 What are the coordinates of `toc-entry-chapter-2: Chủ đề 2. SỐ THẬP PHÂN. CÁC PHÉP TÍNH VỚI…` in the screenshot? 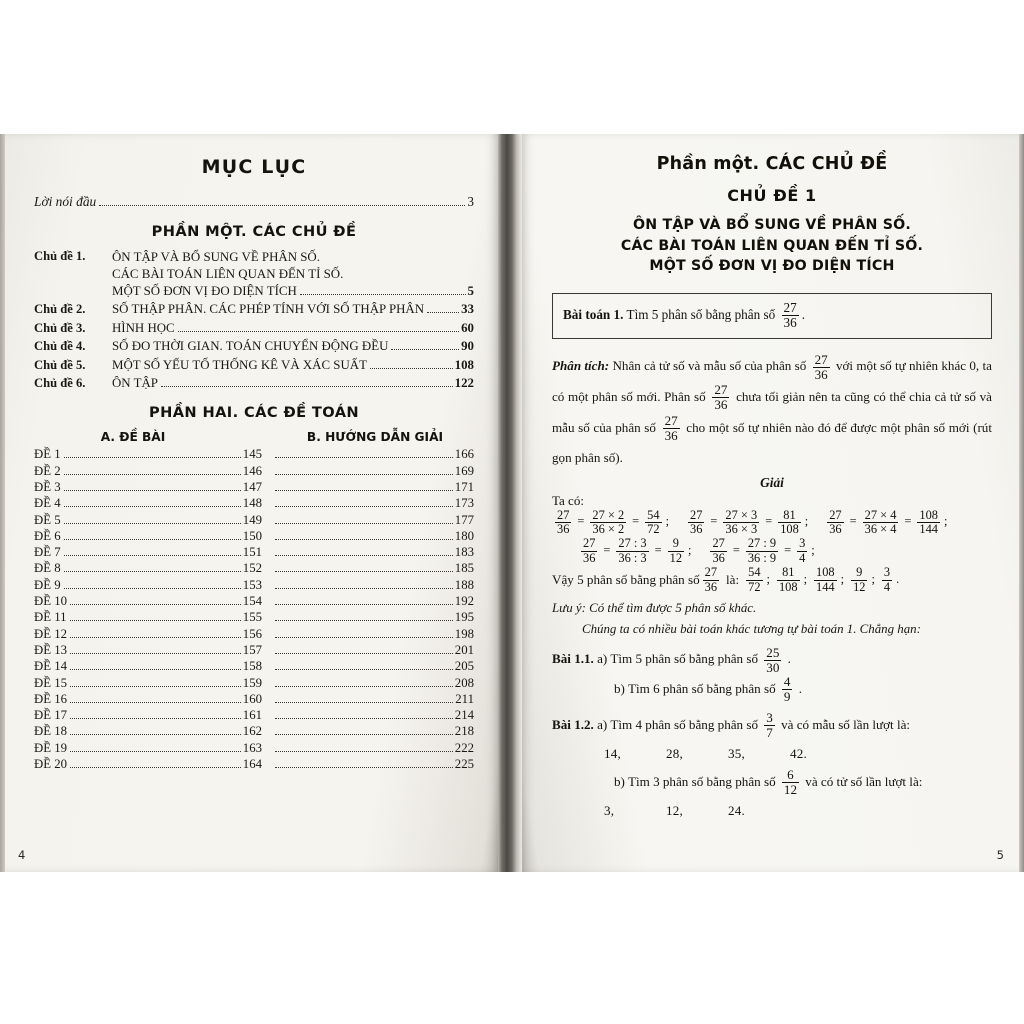 It's located at (254, 309).